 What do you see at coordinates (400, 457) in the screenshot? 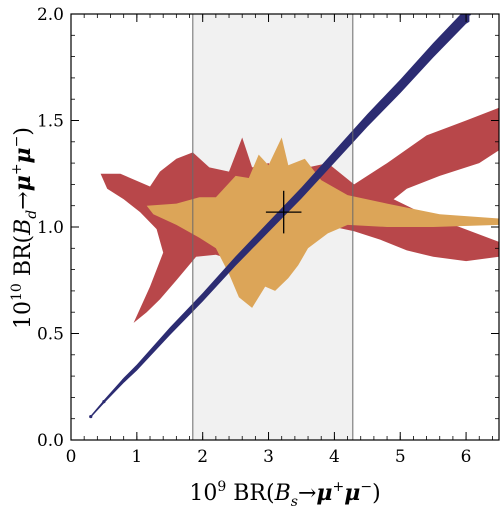
I see `x-tick-label: 5` at bounding box center [400, 457].